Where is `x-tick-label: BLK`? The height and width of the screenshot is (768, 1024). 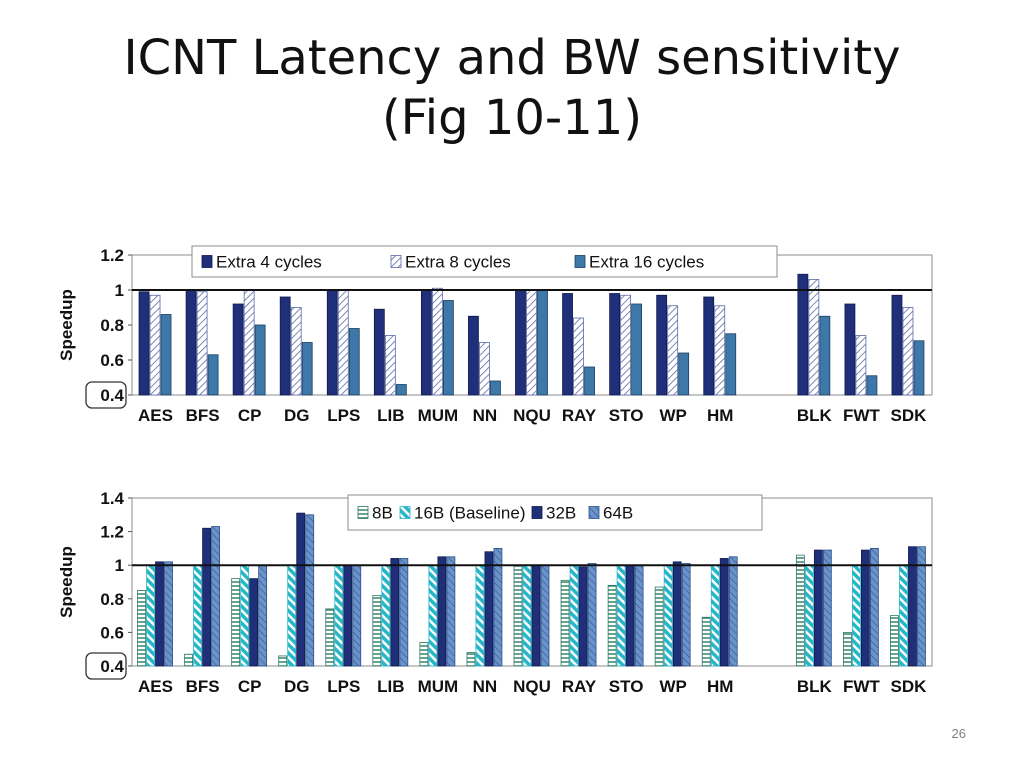 x-tick-label: BLK is located at coordinates (815, 415).